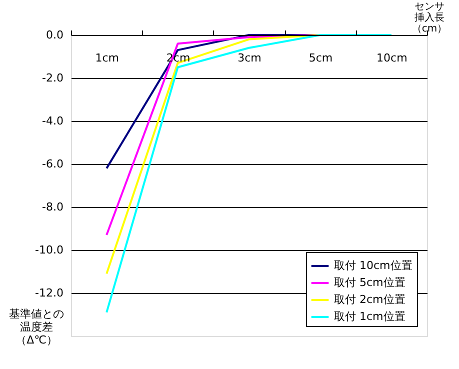 The height and width of the screenshot is (369, 459). Describe the element at coordinates (53, 121) in the screenshot. I see `y-tick-label: -4.0` at that location.